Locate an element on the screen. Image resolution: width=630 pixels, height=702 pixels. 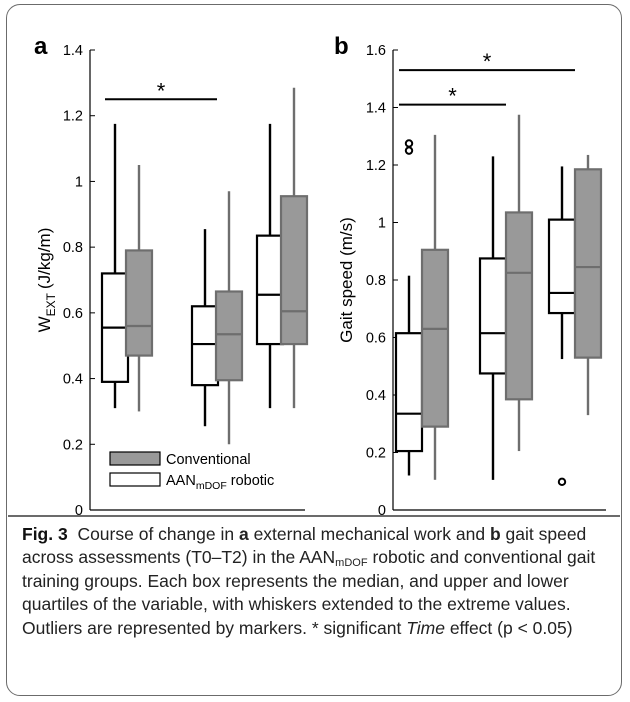
legend-robotic-sub: mDOF is located at coordinates (211, 486).